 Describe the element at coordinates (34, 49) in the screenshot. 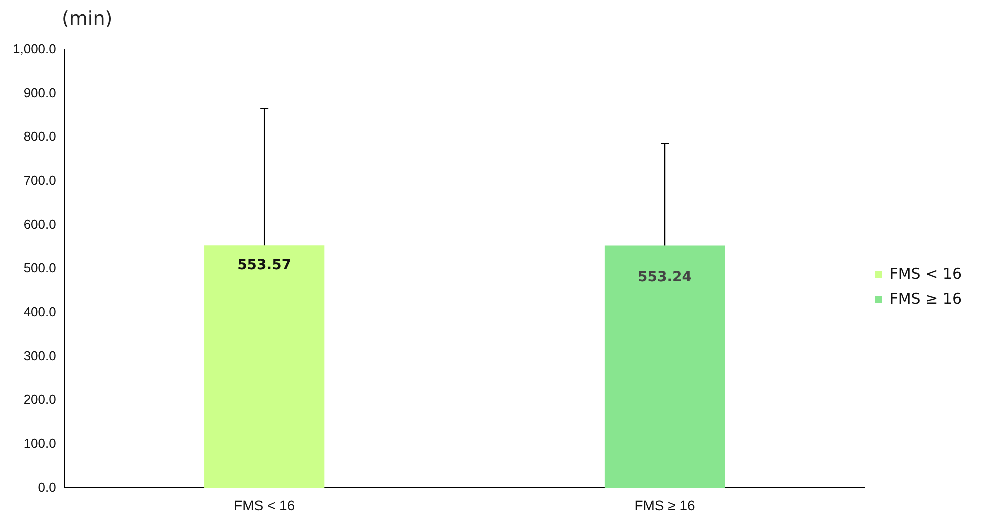

I see `y-tick-label: 1,000.0` at that location.